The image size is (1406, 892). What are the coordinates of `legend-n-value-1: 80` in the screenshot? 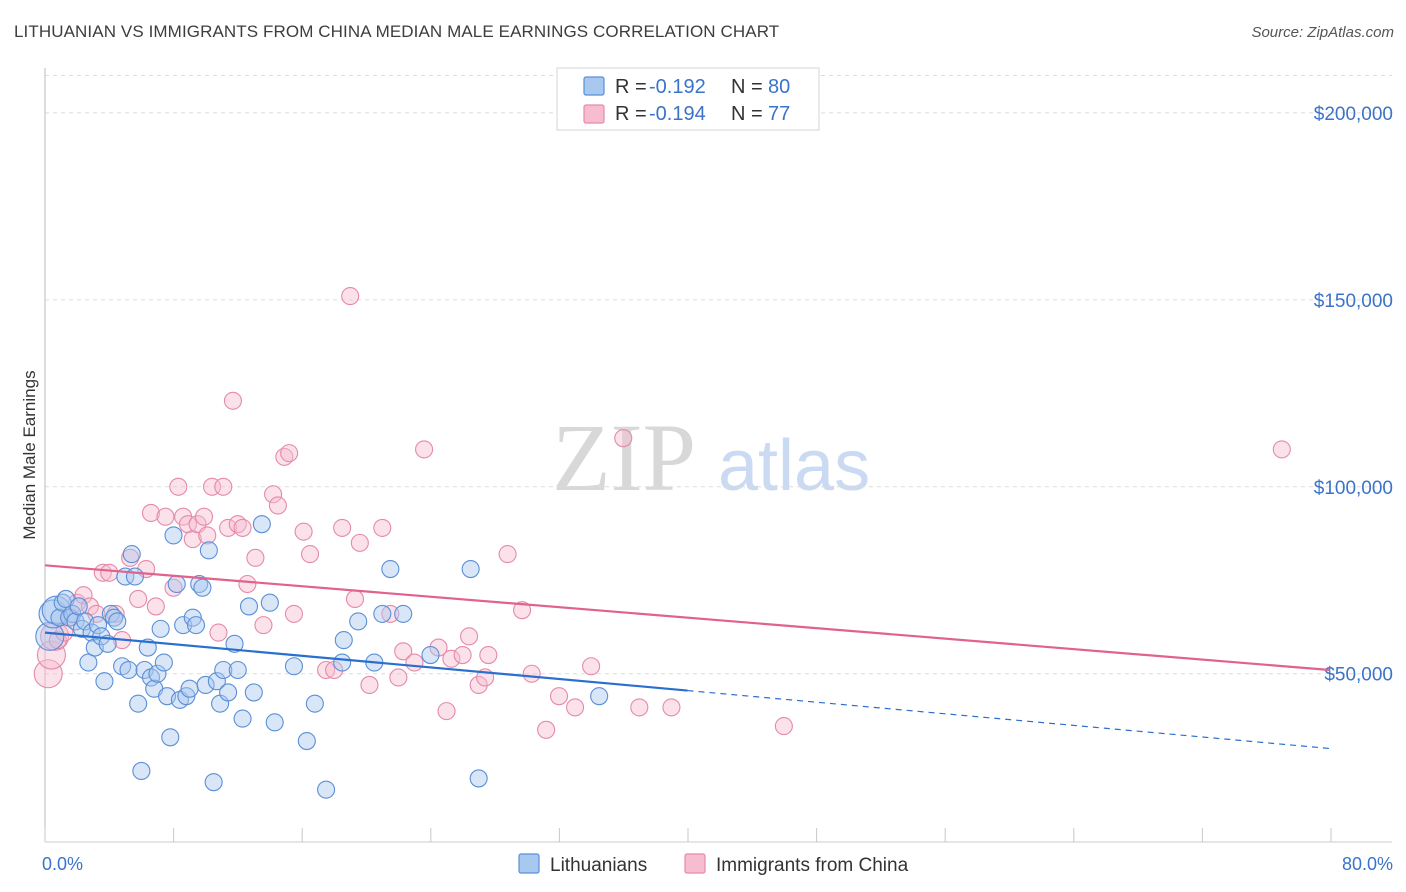 It's located at (779, 87).